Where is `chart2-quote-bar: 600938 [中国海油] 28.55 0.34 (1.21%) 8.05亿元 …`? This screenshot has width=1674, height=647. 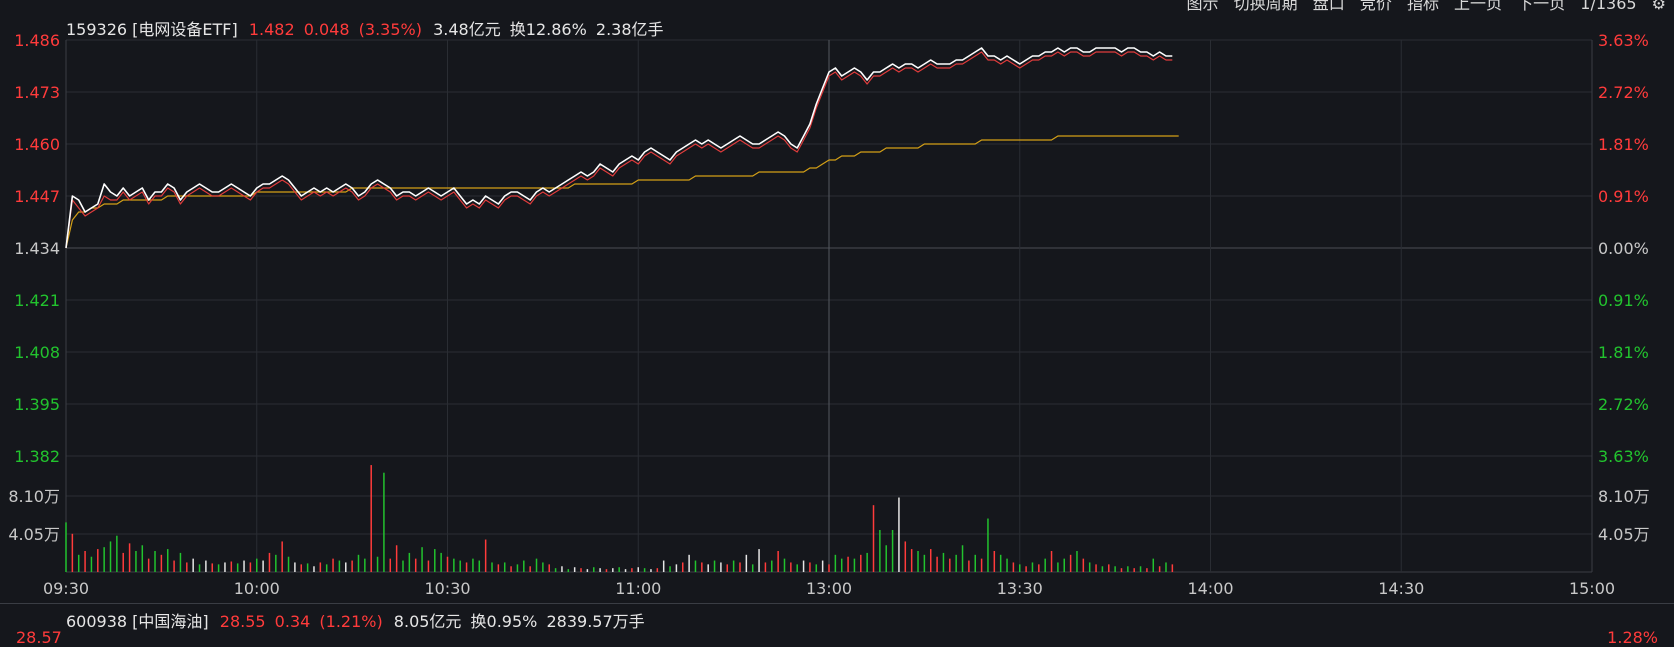 chart2-quote-bar: 600938 [中国海油] 28.55 0.34 (1.21%) 8.05亿元 … is located at coordinates (358, 620).